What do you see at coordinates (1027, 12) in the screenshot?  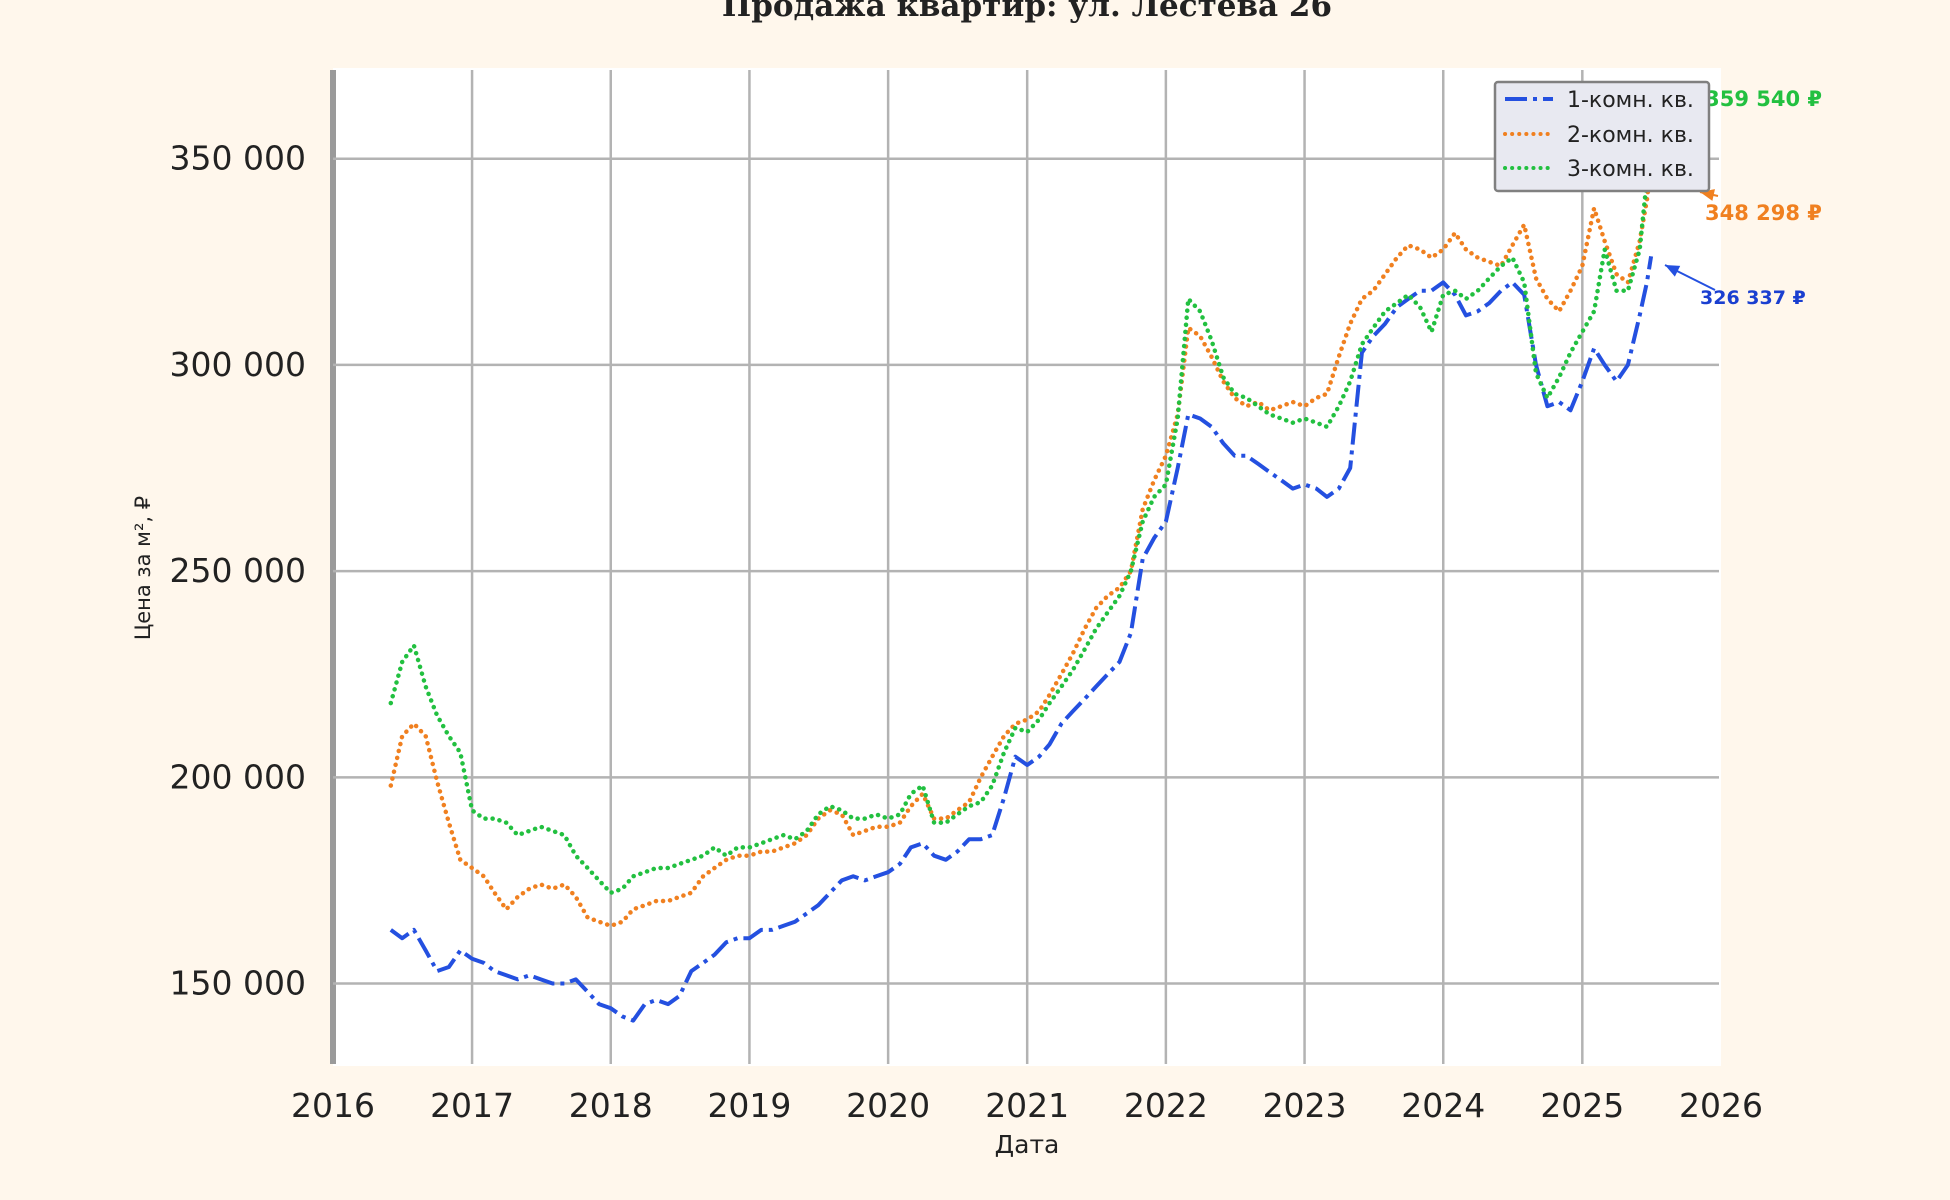 I see `chart-title: Продажа квартир: ул. Лестева 26` at bounding box center [1027, 12].